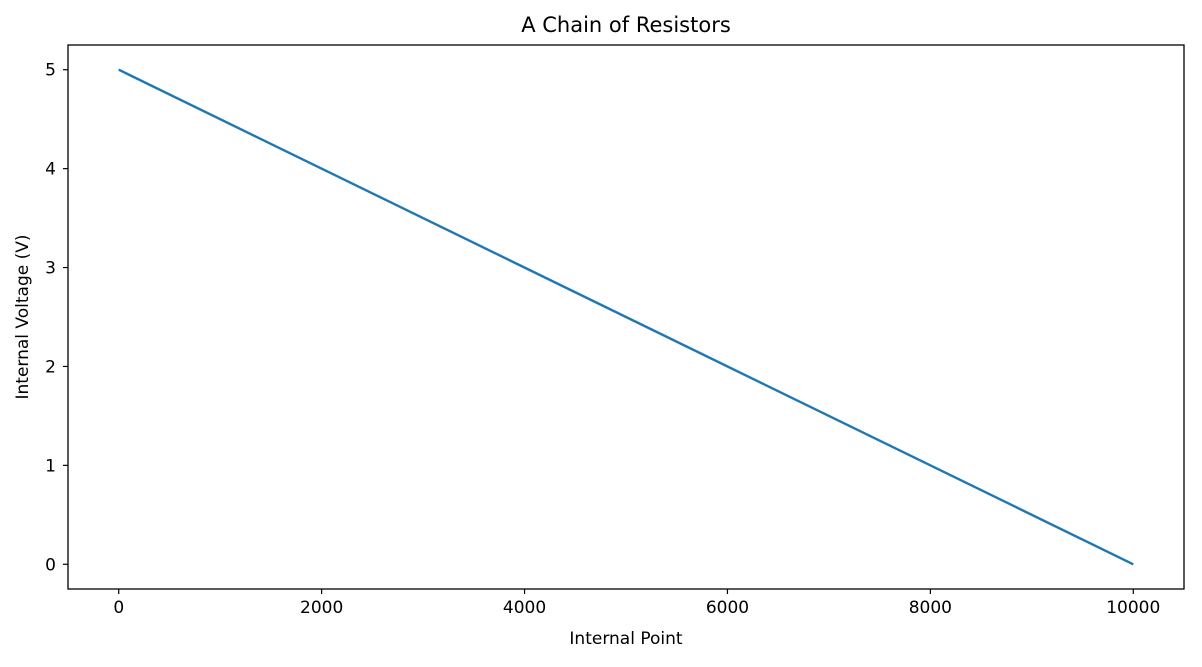  I want to click on y-tick-label: 2, so click(50, 367).